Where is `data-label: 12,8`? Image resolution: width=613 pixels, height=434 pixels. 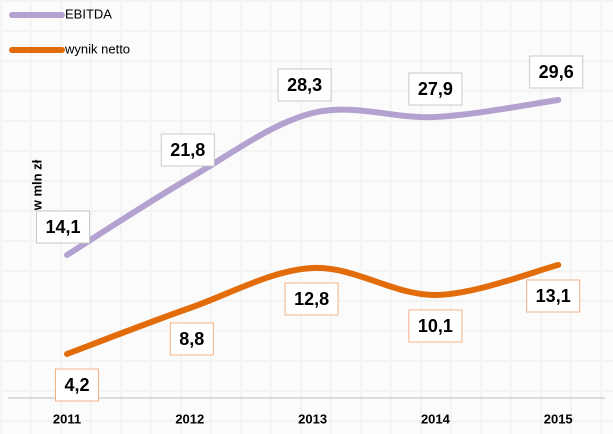
data-label: 12,8 is located at coordinates (311, 299).